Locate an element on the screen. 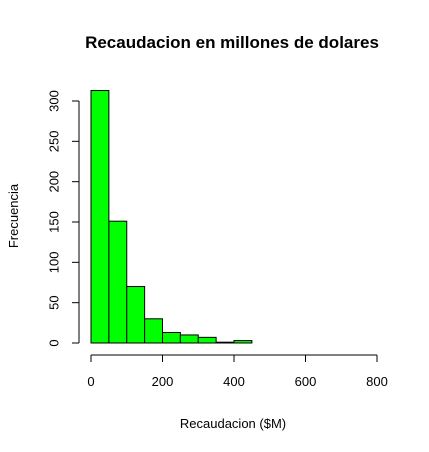  y-tick-label: 0 is located at coordinates (54, 342).